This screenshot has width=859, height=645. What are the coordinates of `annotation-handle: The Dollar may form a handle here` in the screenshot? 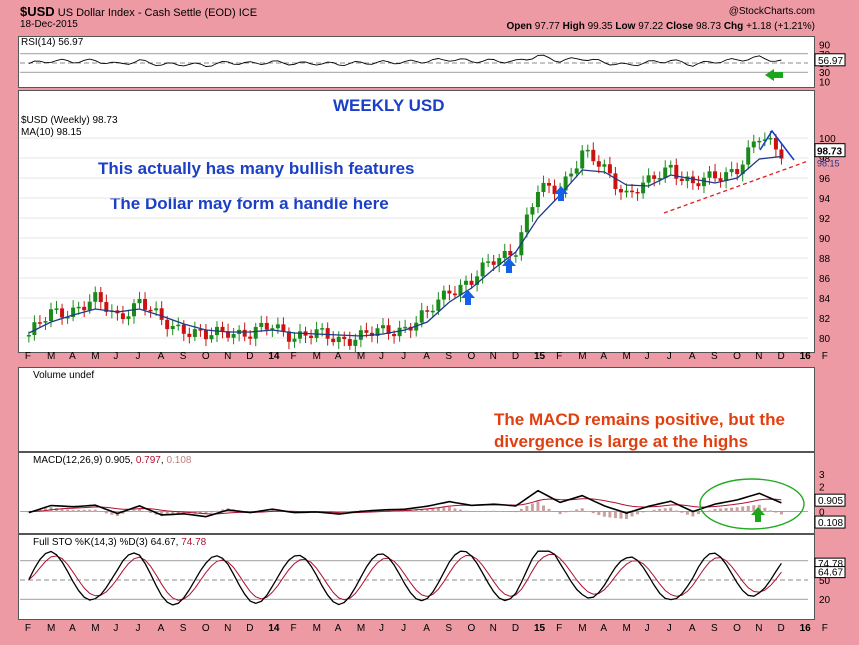 It's located at (249, 203).